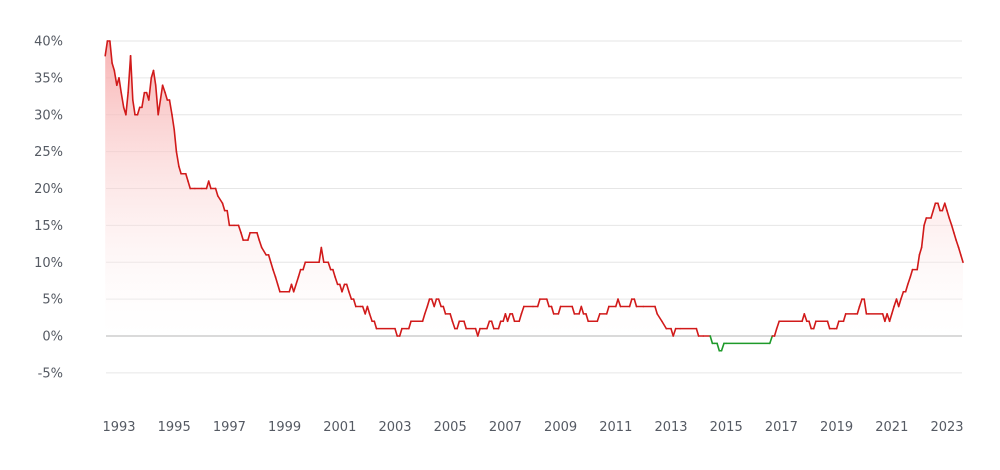 Image resolution: width=1000 pixels, height=470 pixels. Describe the element at coordinates (836, 427) in the screenshot. I see `x-tick-label: 2019` at that location.